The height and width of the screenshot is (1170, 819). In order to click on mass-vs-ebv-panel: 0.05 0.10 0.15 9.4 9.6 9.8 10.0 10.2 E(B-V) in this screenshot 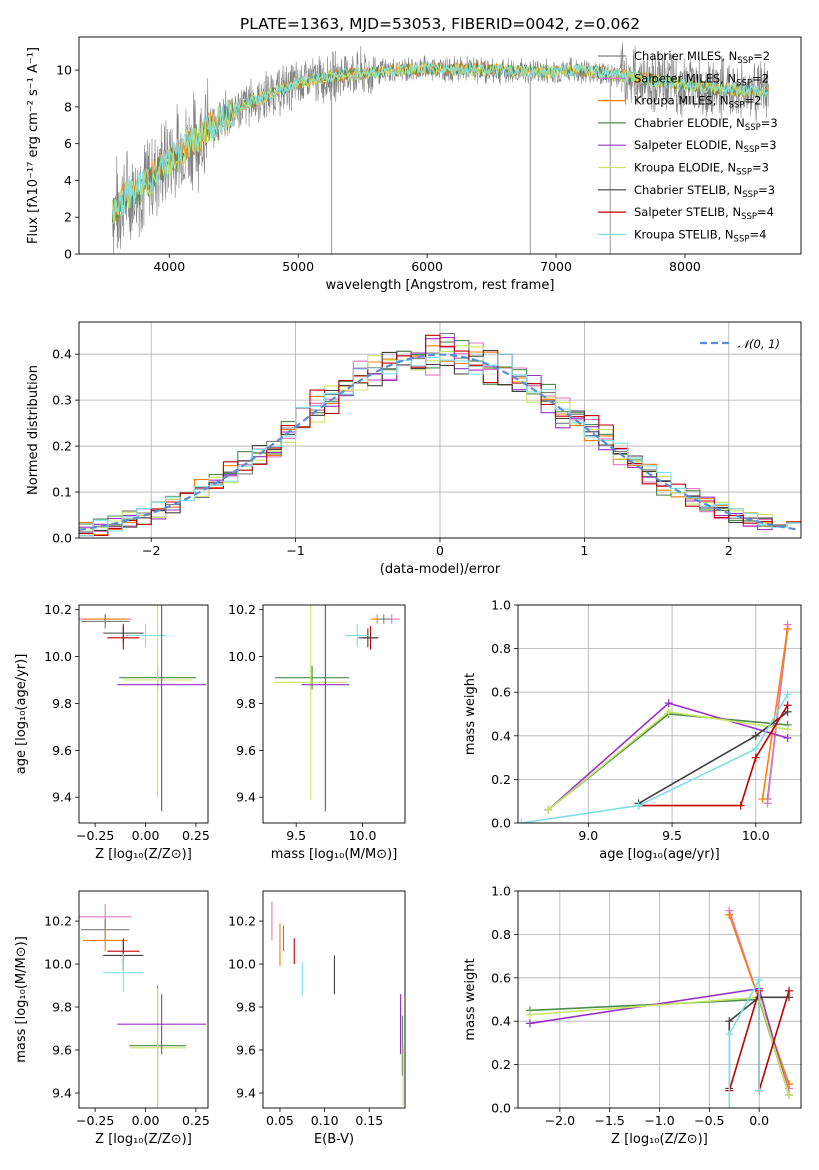, I will do `click(317, 1018)`.